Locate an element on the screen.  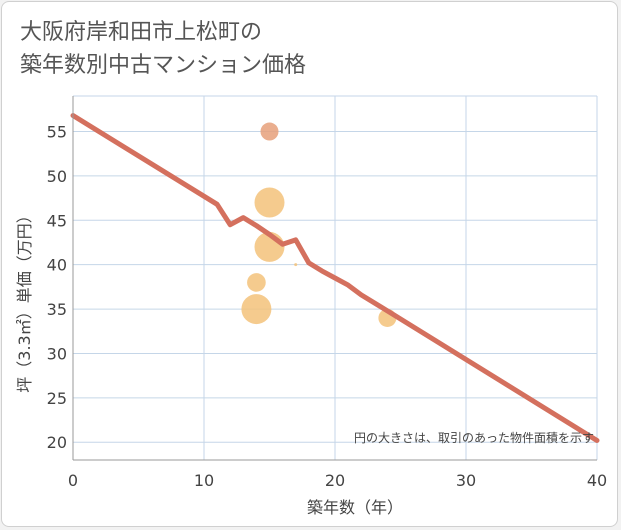
y-tick-label-50: 50 is located at coordinates (57, 176).